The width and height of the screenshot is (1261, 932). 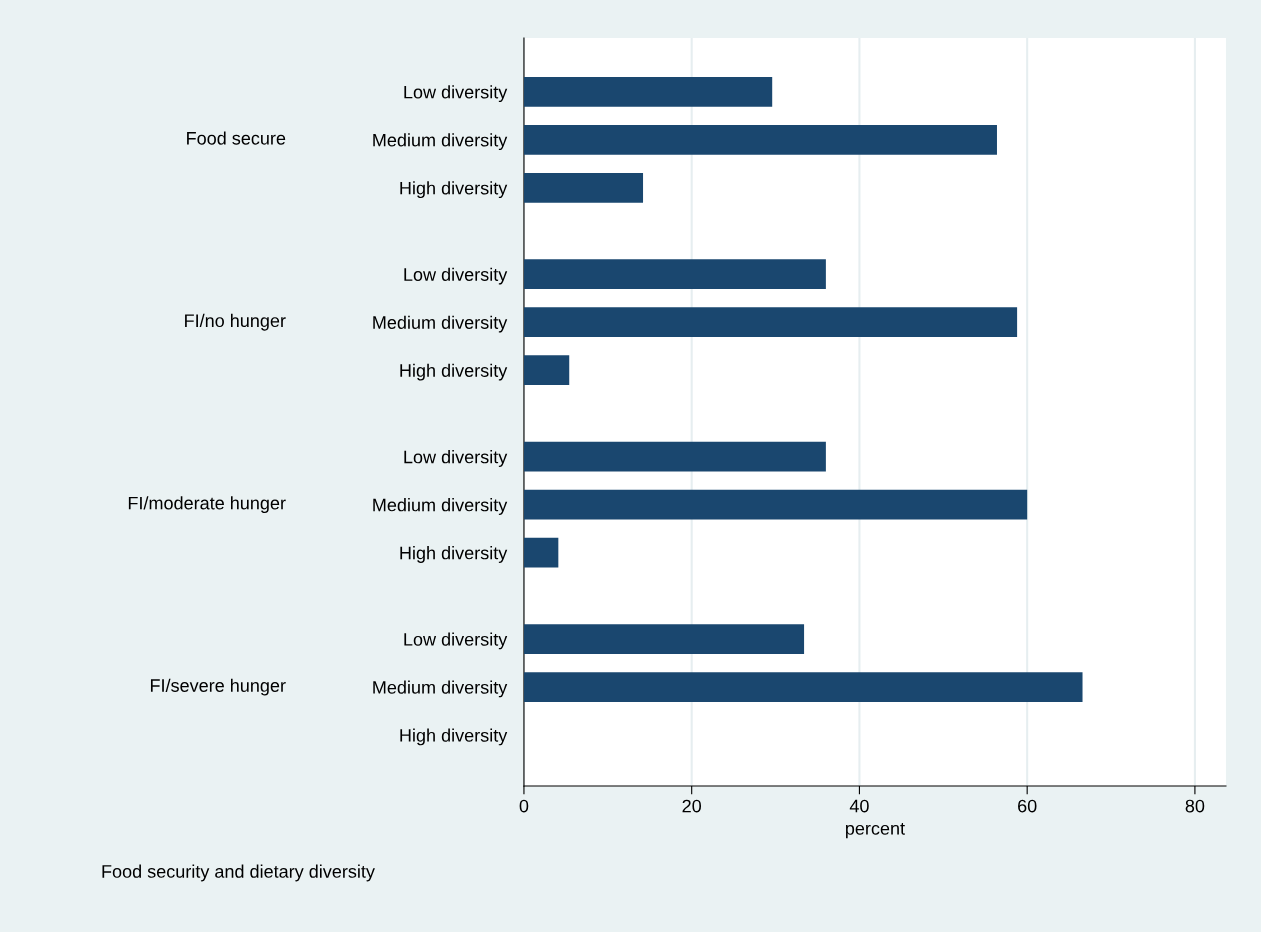 What do you see at coordinates (1027, 806) in the screenshot?
I see `x-tick-label: 60` at bounding box center [1027, 806].